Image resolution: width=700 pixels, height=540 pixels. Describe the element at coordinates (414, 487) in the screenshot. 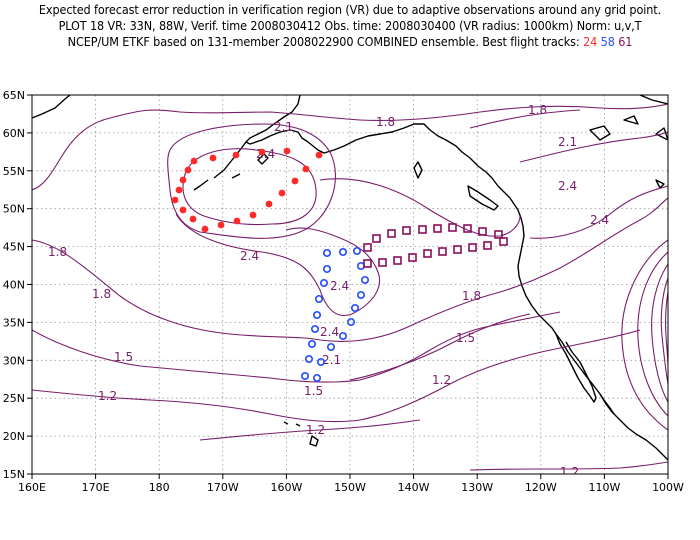

I see `lon-label: 140W` at that location.